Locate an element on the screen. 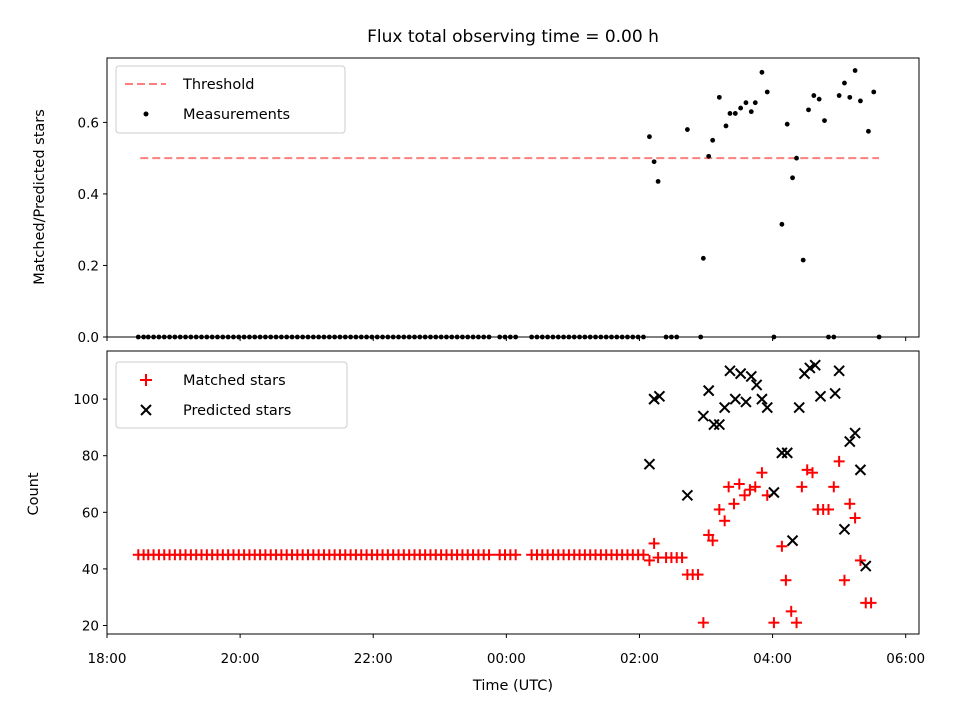  bottom-y-tick-label: 60 is located at coordinates (90, 513).